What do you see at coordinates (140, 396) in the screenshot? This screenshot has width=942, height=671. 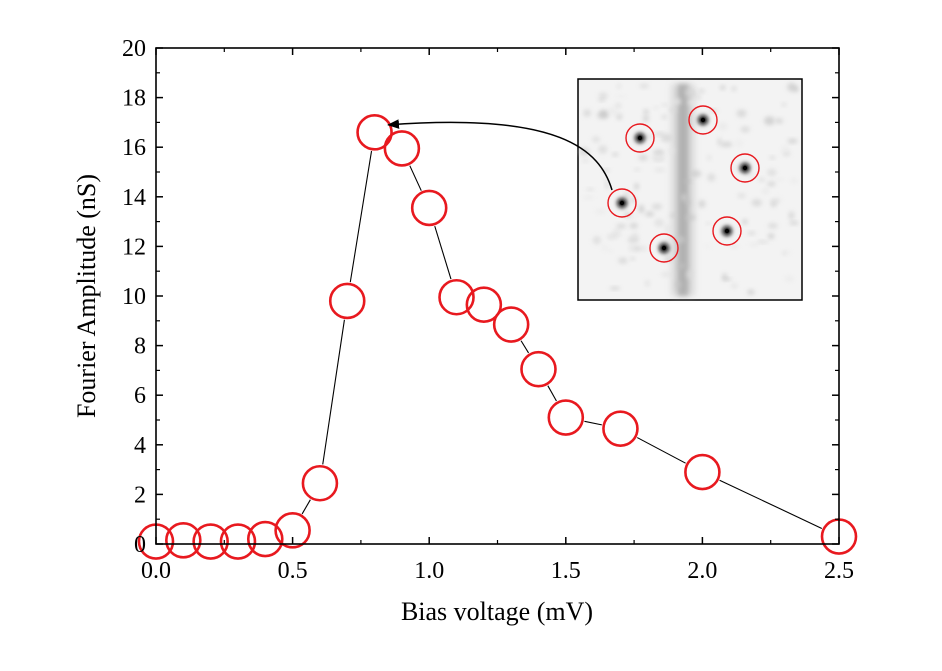 I see `y-tick-label: 6` at bounding box center [140, 396].